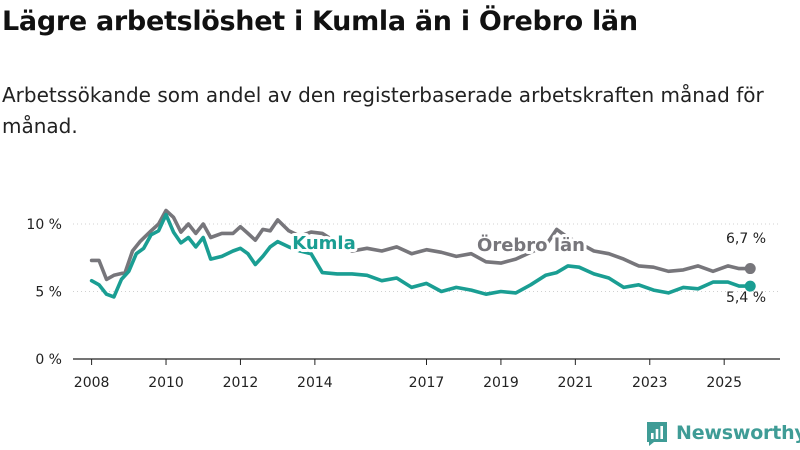 The width and height of the screenshot is (800, 450). Describe the element at coordinates (501, 383) in the screenshot. I see `x-tick-label: 2019` at that location.